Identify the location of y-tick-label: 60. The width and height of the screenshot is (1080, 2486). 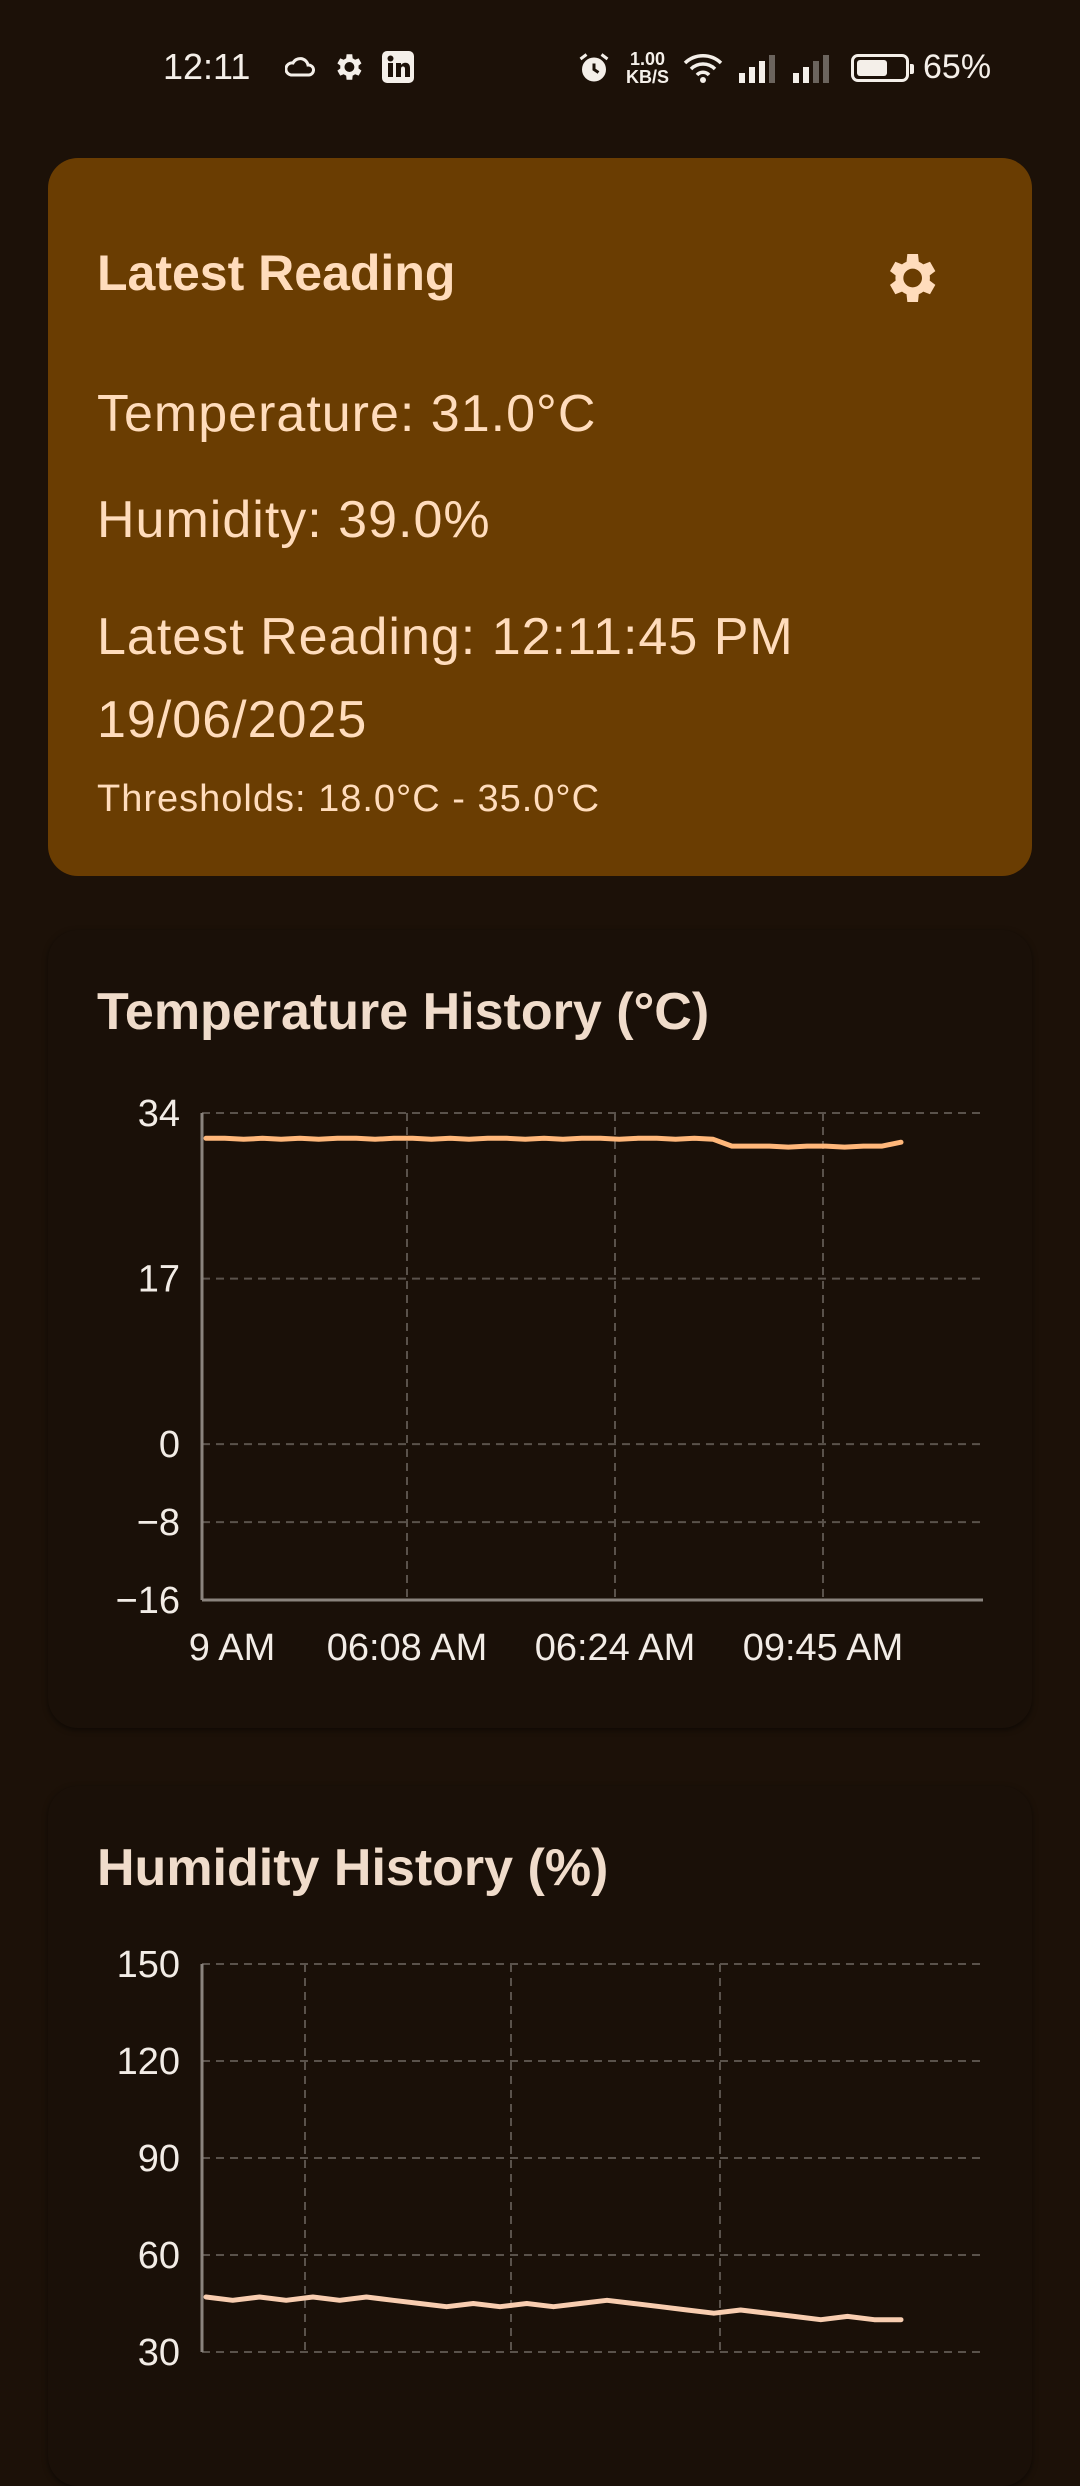
(159, 2256).